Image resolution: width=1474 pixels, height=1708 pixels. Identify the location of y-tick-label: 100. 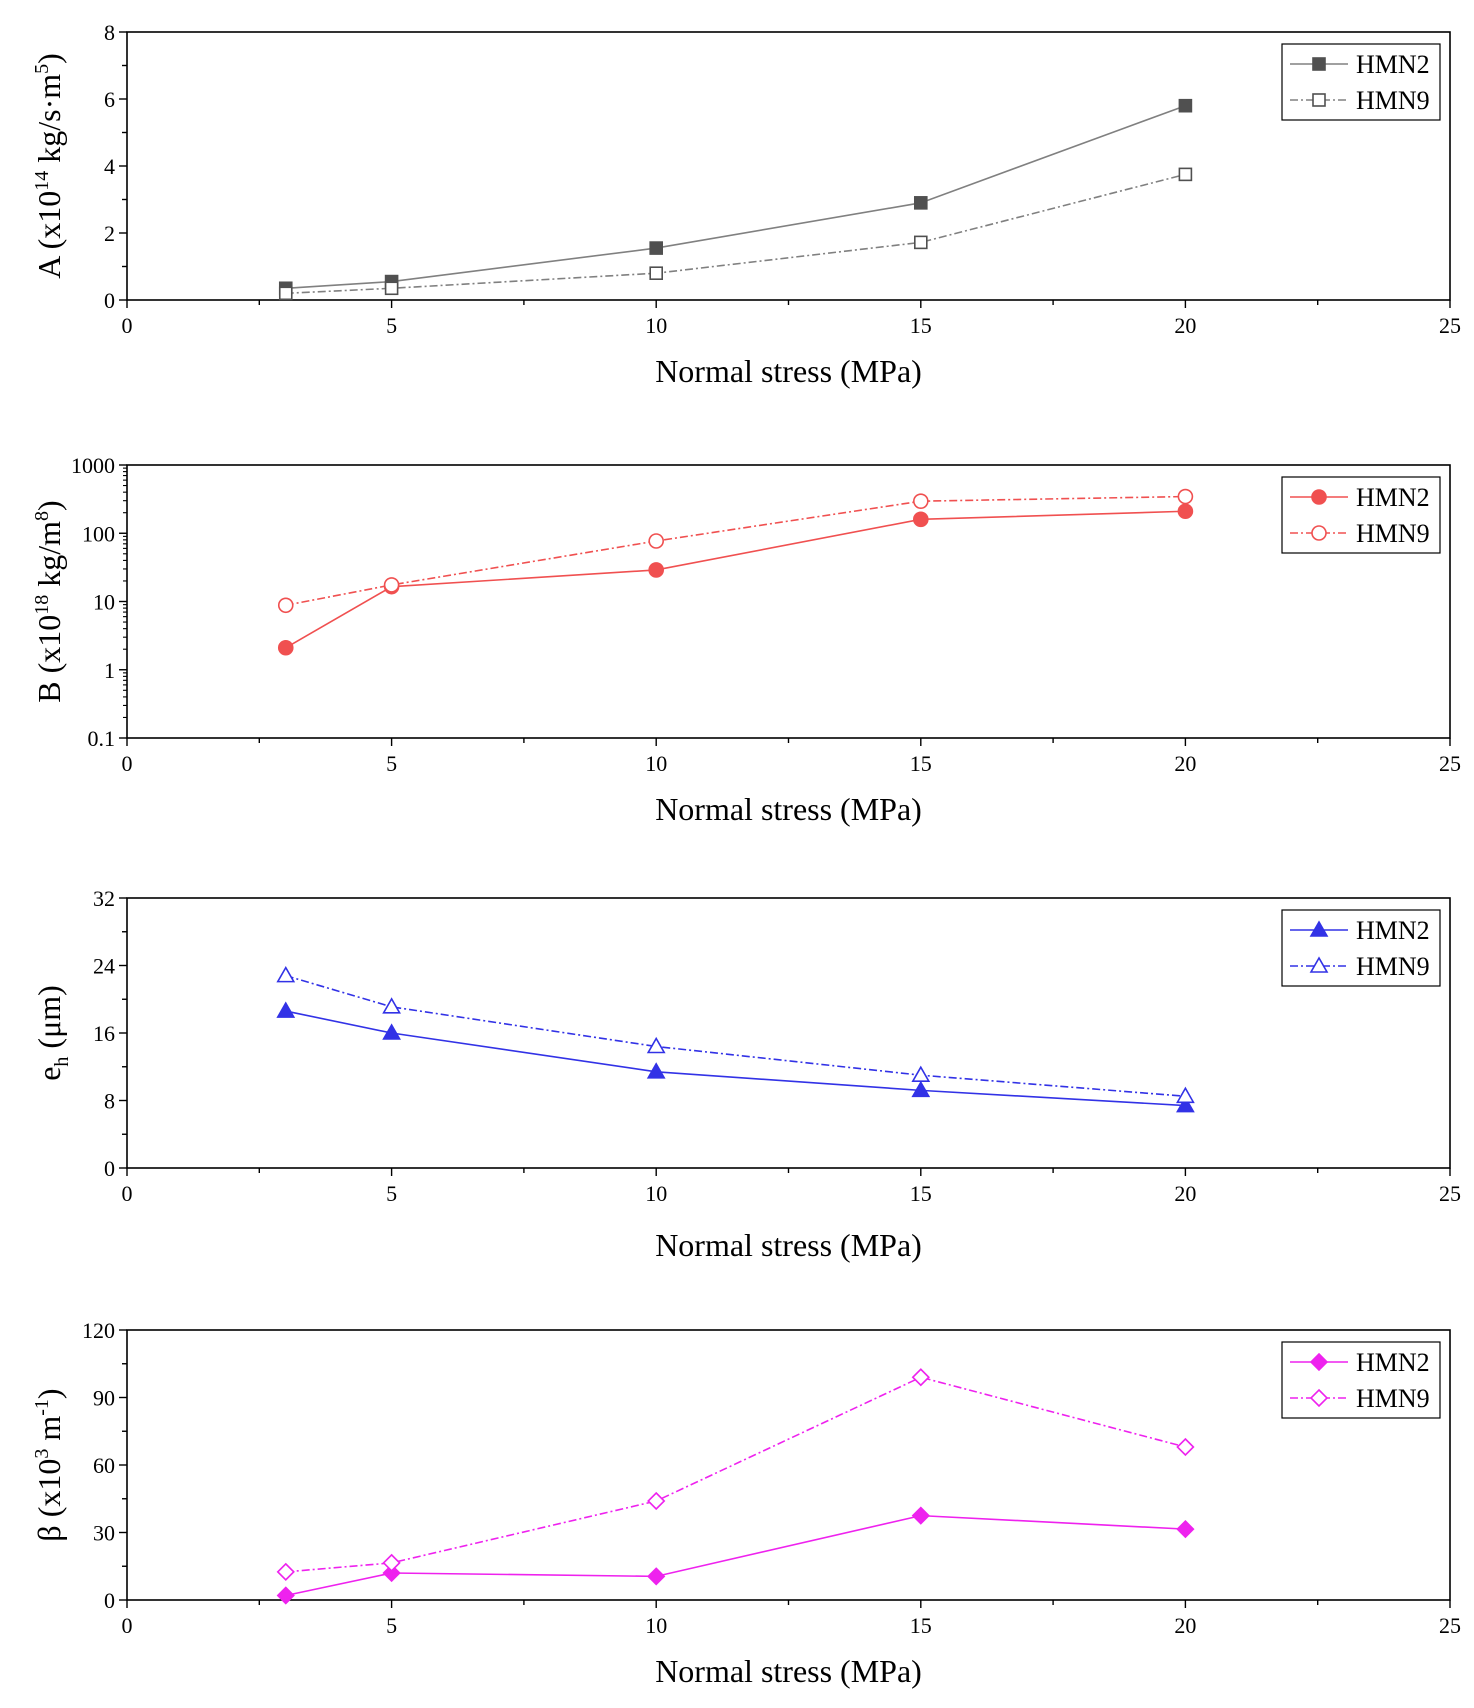
(98, 533).